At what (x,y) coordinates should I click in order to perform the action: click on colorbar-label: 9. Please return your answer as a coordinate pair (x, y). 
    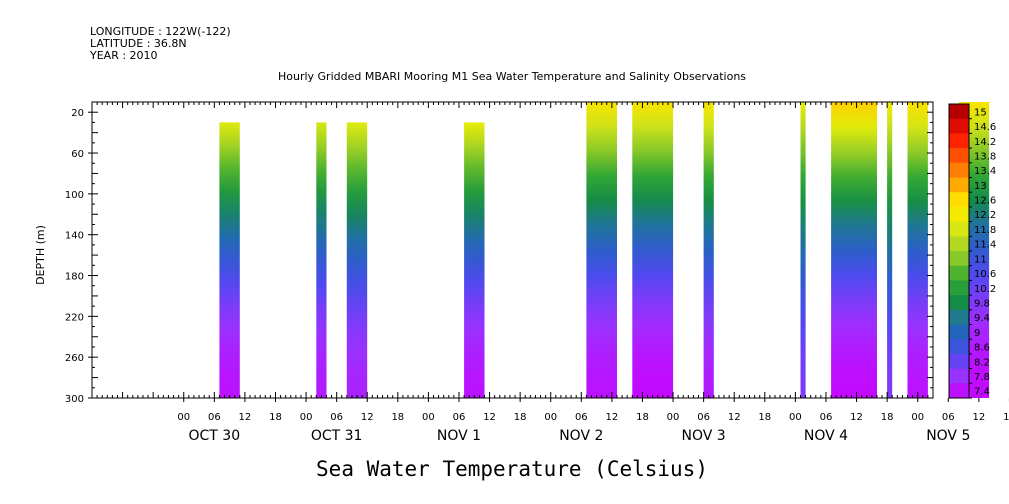
    Looking at the image, I should click on (977, 333).